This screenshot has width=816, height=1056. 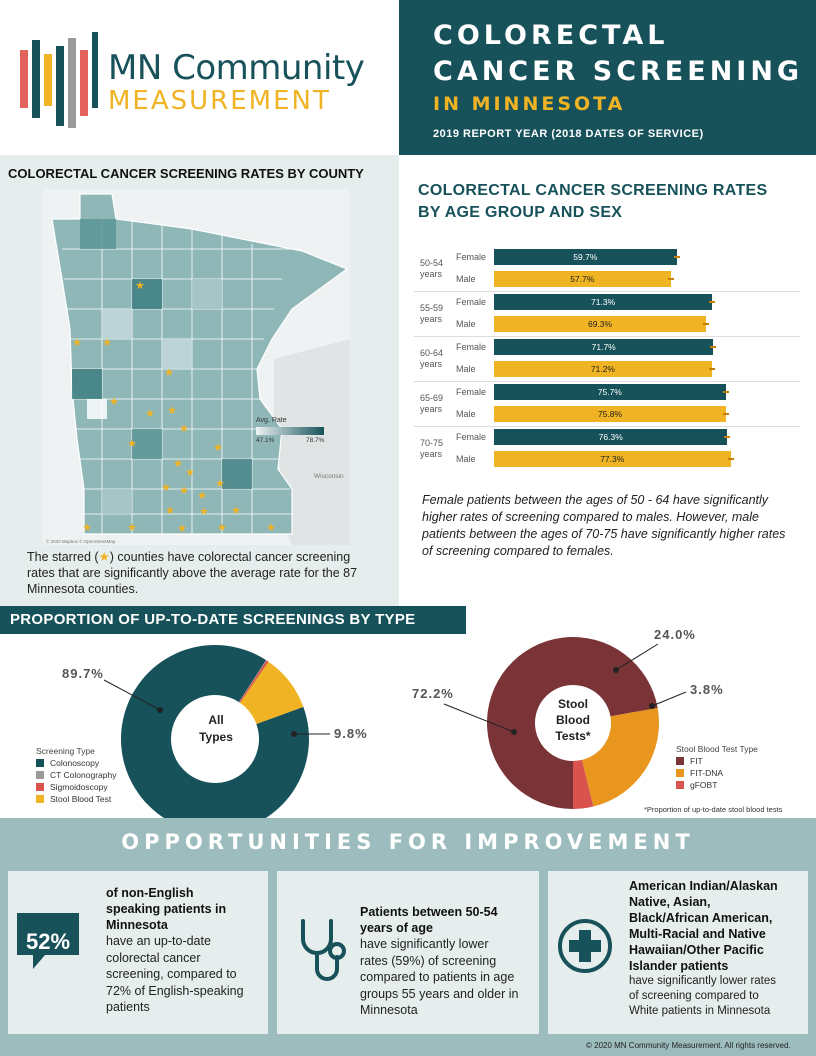 I want to click on map-legend-title: Avg. Rate, so click(x=271, y=420).